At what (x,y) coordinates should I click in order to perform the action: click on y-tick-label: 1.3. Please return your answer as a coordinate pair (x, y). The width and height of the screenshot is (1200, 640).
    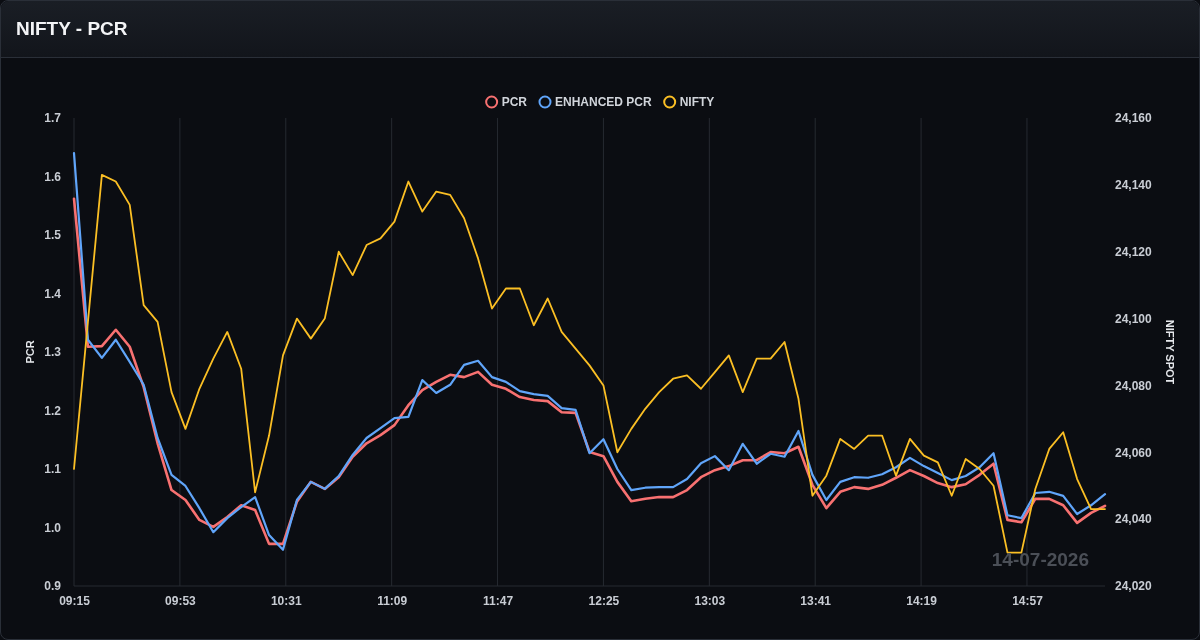
    Looking at the image, I should click on (53, 352).